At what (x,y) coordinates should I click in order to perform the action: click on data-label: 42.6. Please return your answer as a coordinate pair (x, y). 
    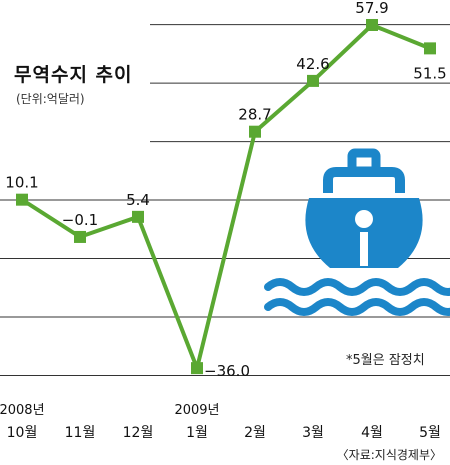
    Looking at the image, I should click on (312, 64).